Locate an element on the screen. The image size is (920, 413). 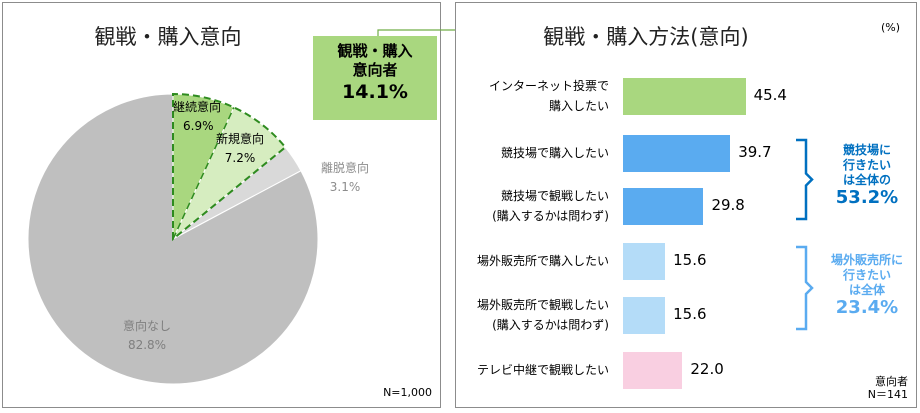
bar-category-5-line-0: テレビ中継で観戦したい is located at coordinates (542, 370).